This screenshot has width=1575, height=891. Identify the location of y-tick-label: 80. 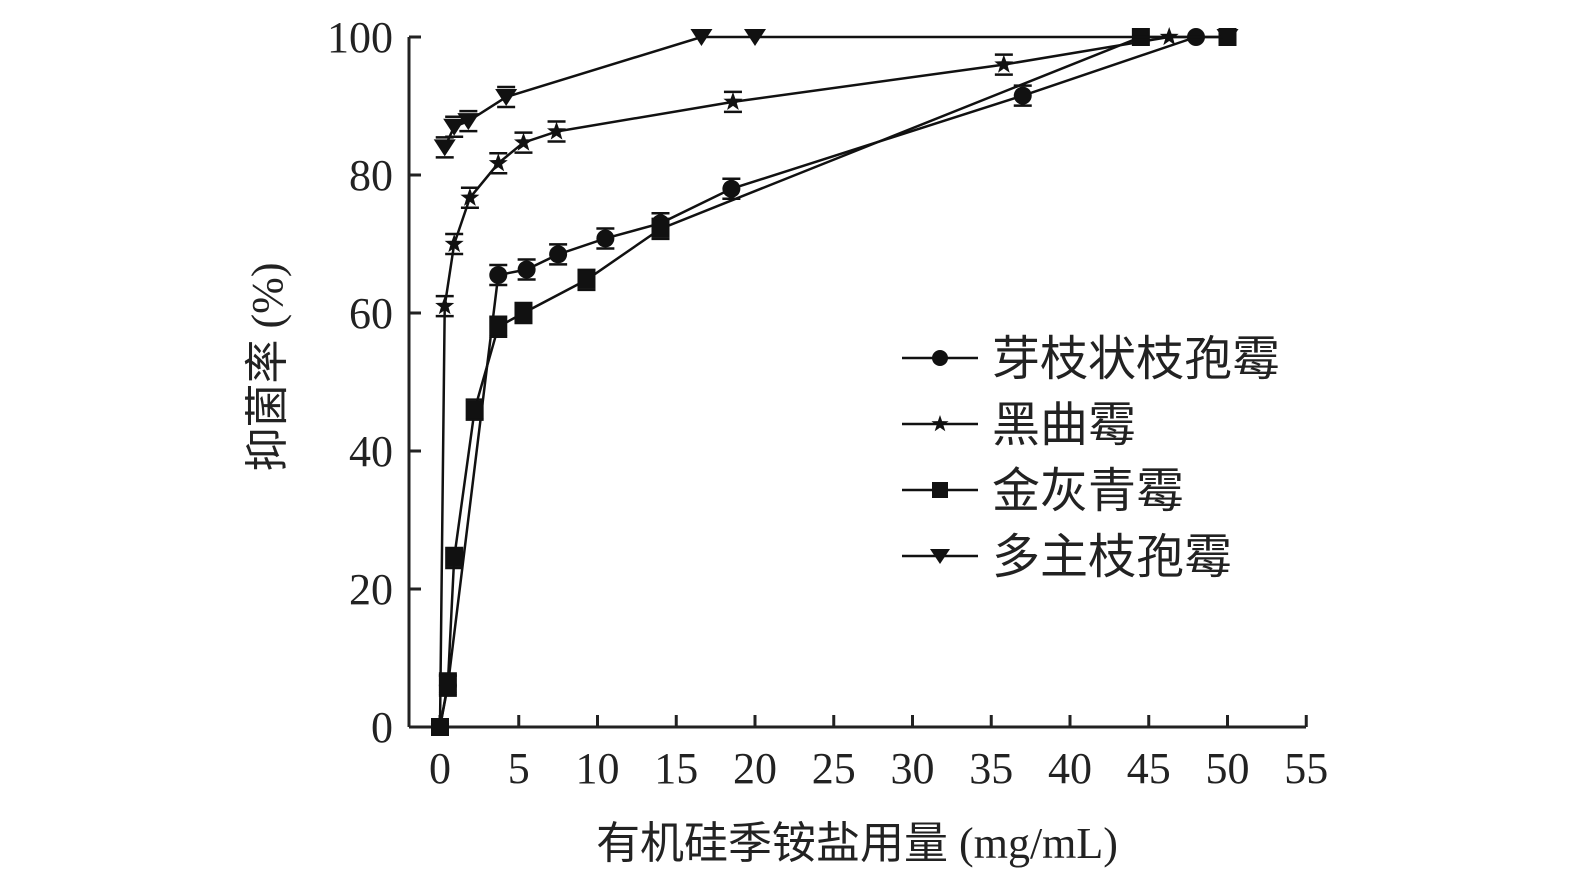
(371, 175).